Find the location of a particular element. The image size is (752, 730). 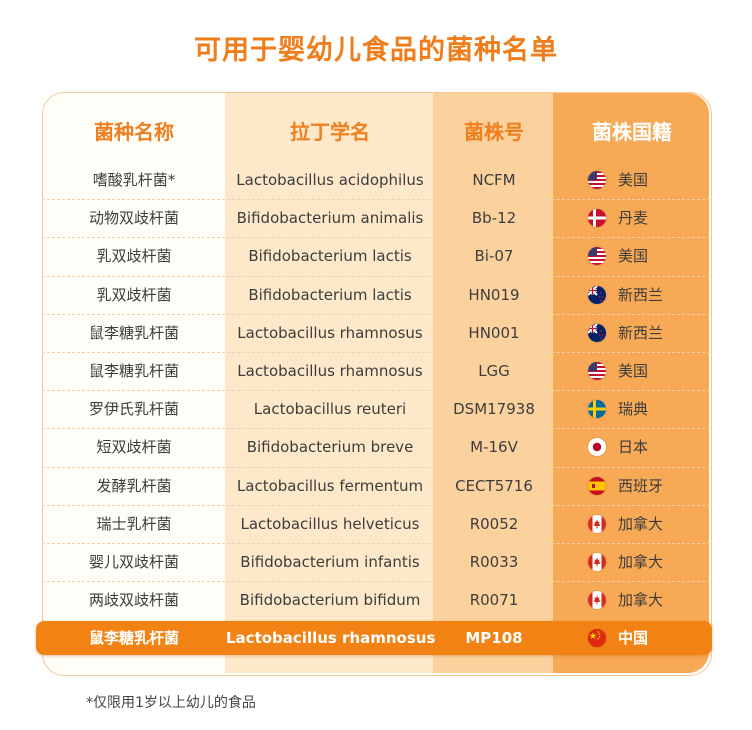

table-row: 嗜酸乳杆菌* Lactobacillus acidophilus NCFM 美国 is located at coordinates (376, 180).